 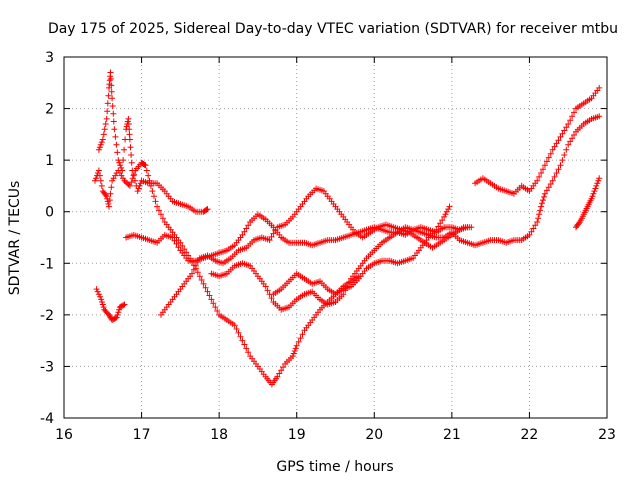 I want to click on x-tick-label: 17, so click(x=142, y=435).